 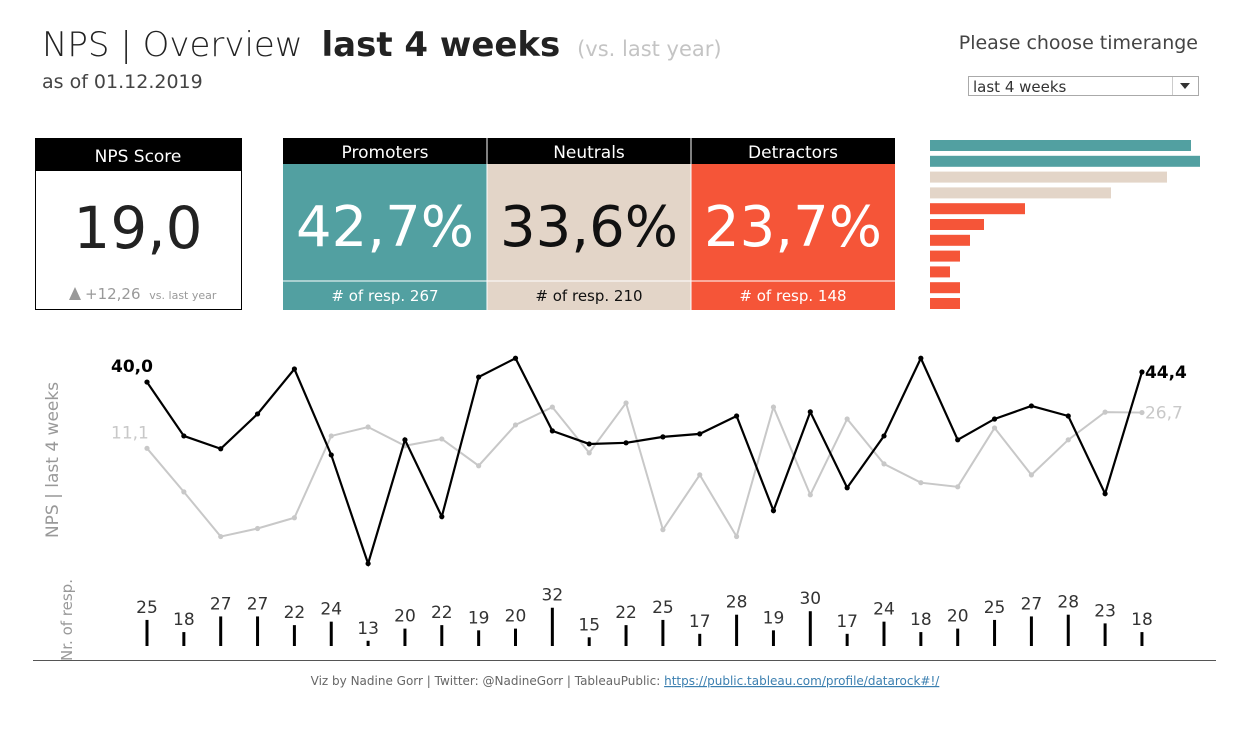 I want to click on segment-name: Promoters, so click(x=385, y=153).